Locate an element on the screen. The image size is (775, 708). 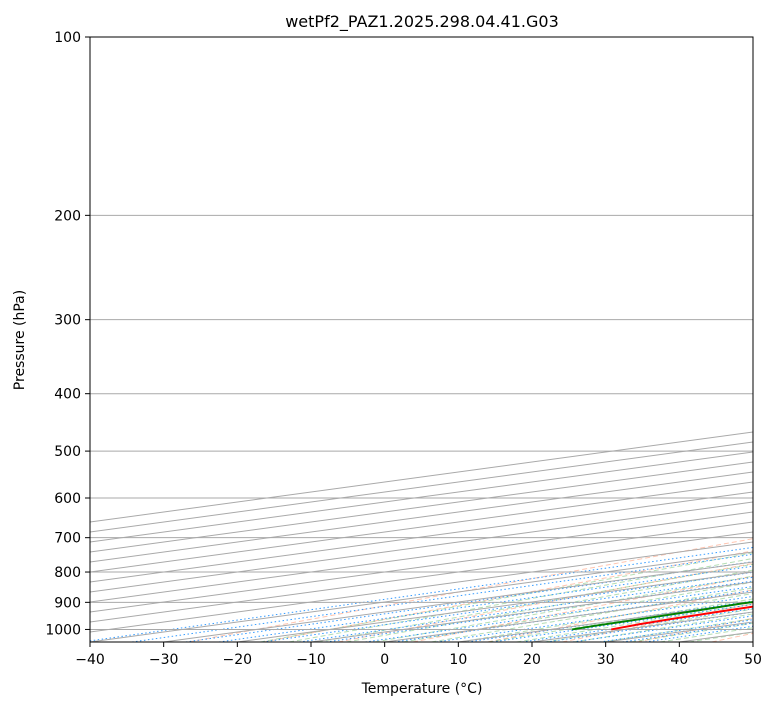
x-tick-label: 0 is located at coordinates (384, 660).